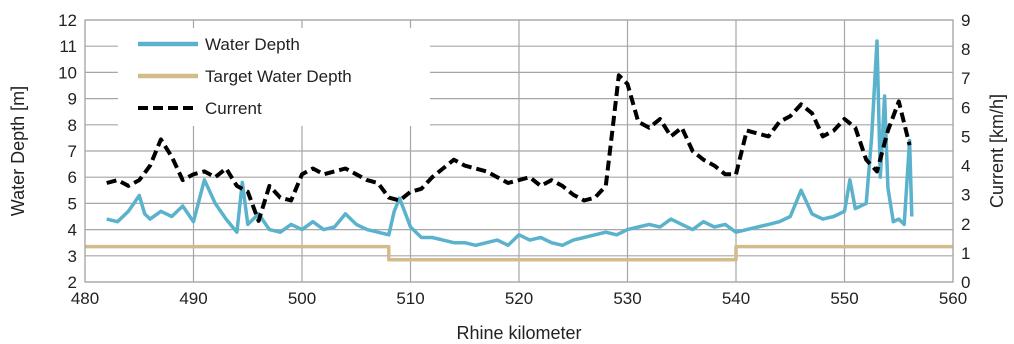 The width and height of the screenshot is (1014, 344). I want to click on y-tick-label: 5, so click(72, 203).